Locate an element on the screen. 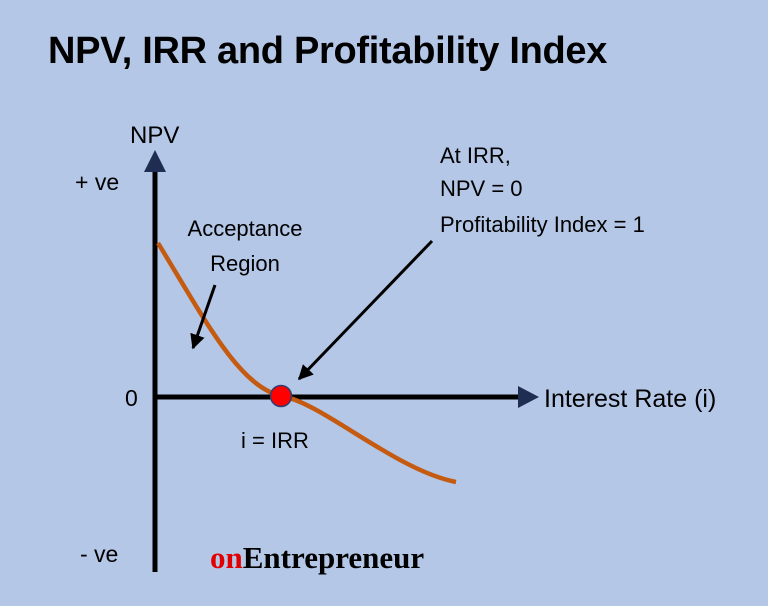  callout-line1: At IRR, is located at coordinates (475, 155).